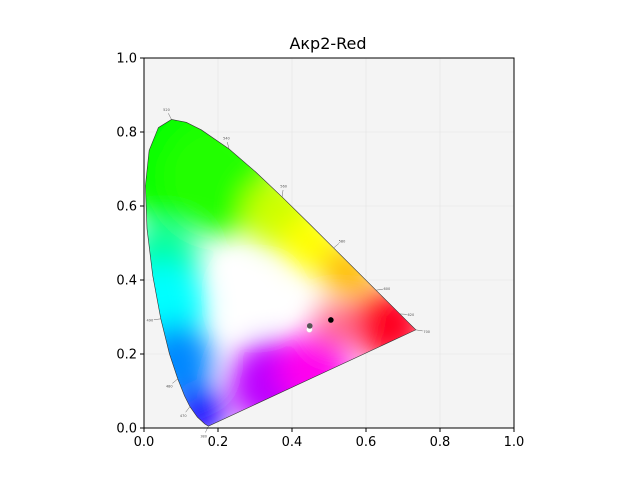  I want to click on y-tick-label: 0.2, so click(126, 355).